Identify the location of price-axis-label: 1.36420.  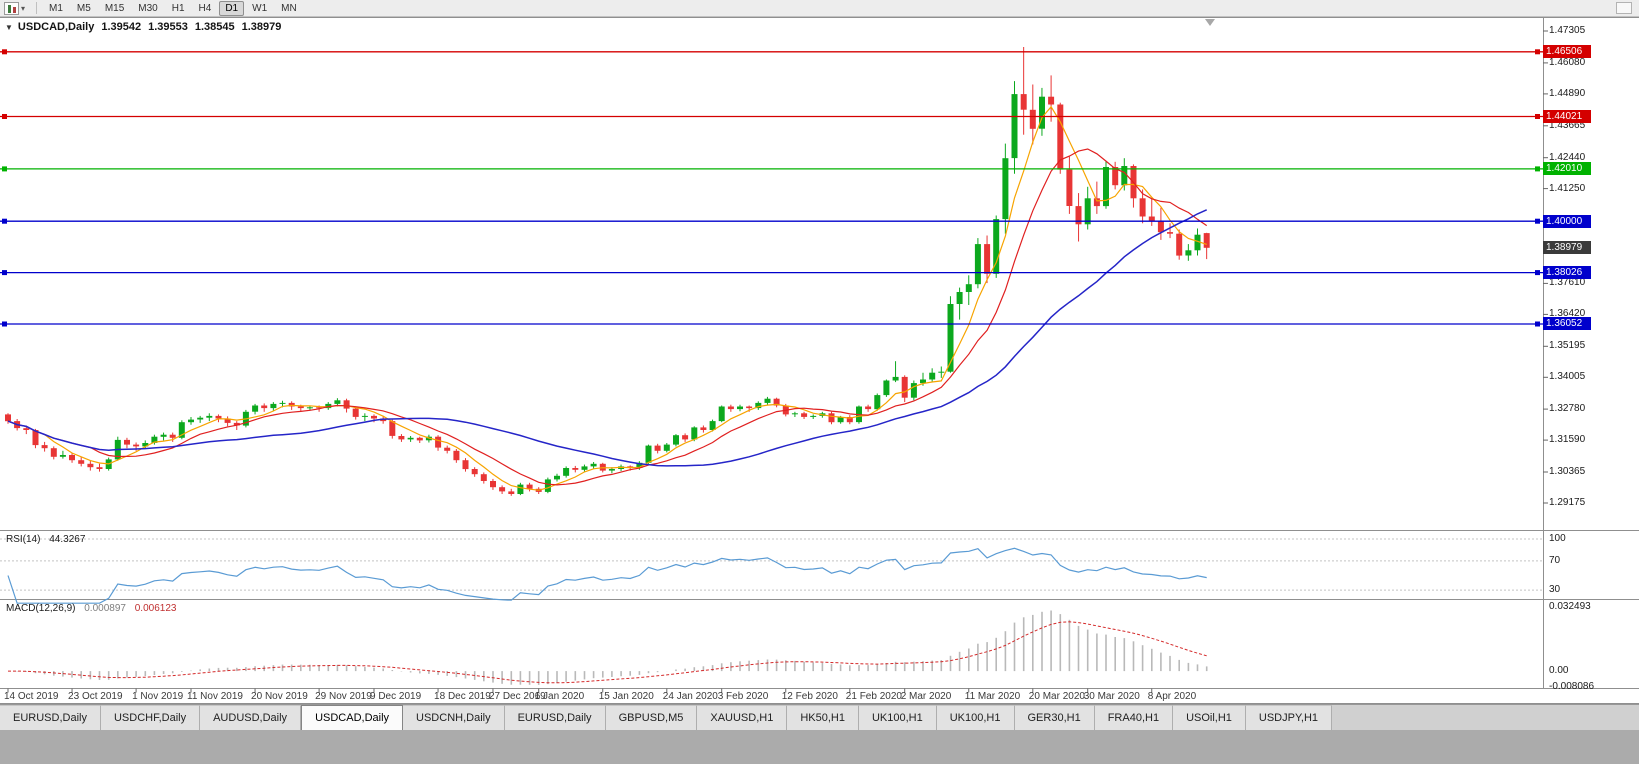
(1567, 314).